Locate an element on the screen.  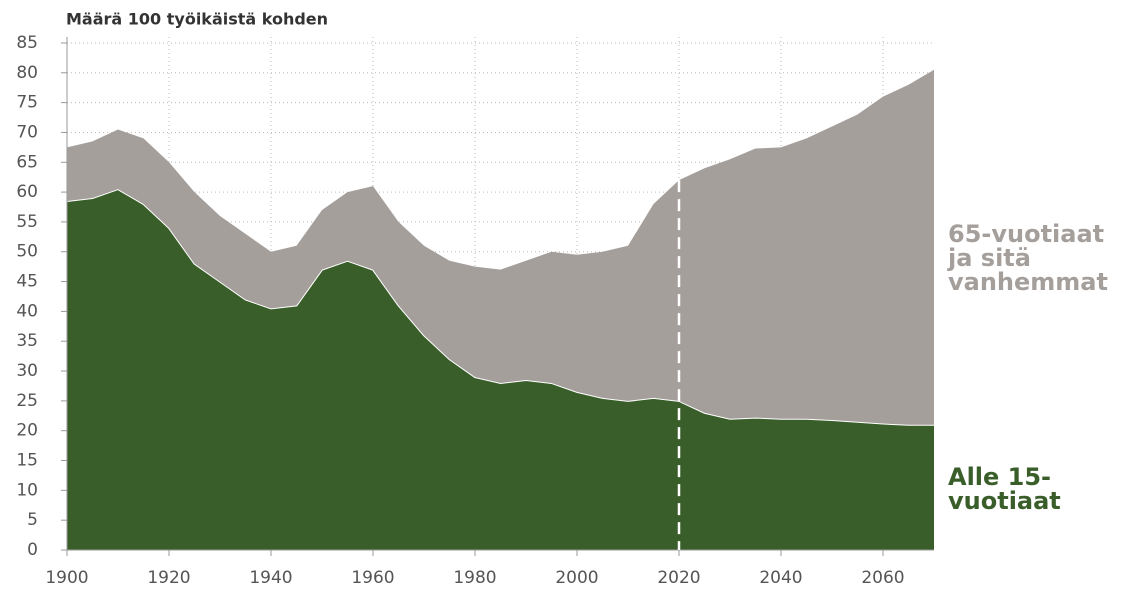
x-tick-label: 1920 is located at coordinates (168, 578).